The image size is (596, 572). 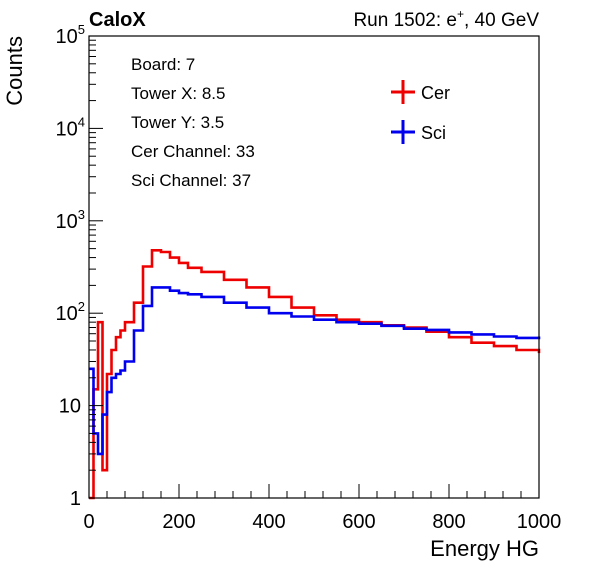 What do you see at coordinates (448, 522) in the screenshot?
I see `x-tick-label: 800` at bounding box center [448, 522].